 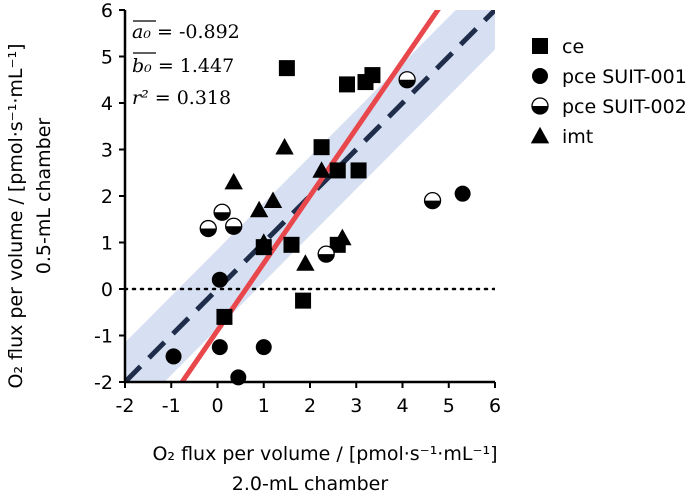 I want to click on y-tick-label: 5, so click(x=107, y=58).